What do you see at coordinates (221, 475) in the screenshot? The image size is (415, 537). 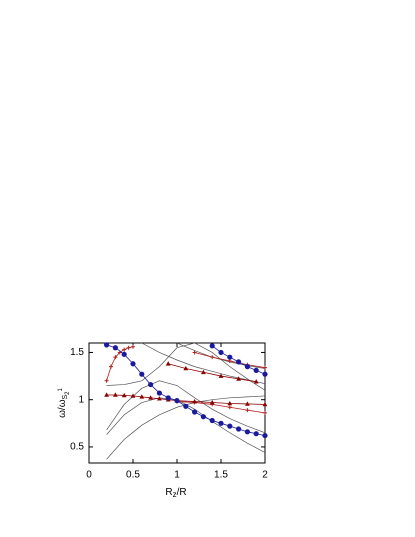 I see `x-tick-label: 1.5` at bounding box center [221, 475].